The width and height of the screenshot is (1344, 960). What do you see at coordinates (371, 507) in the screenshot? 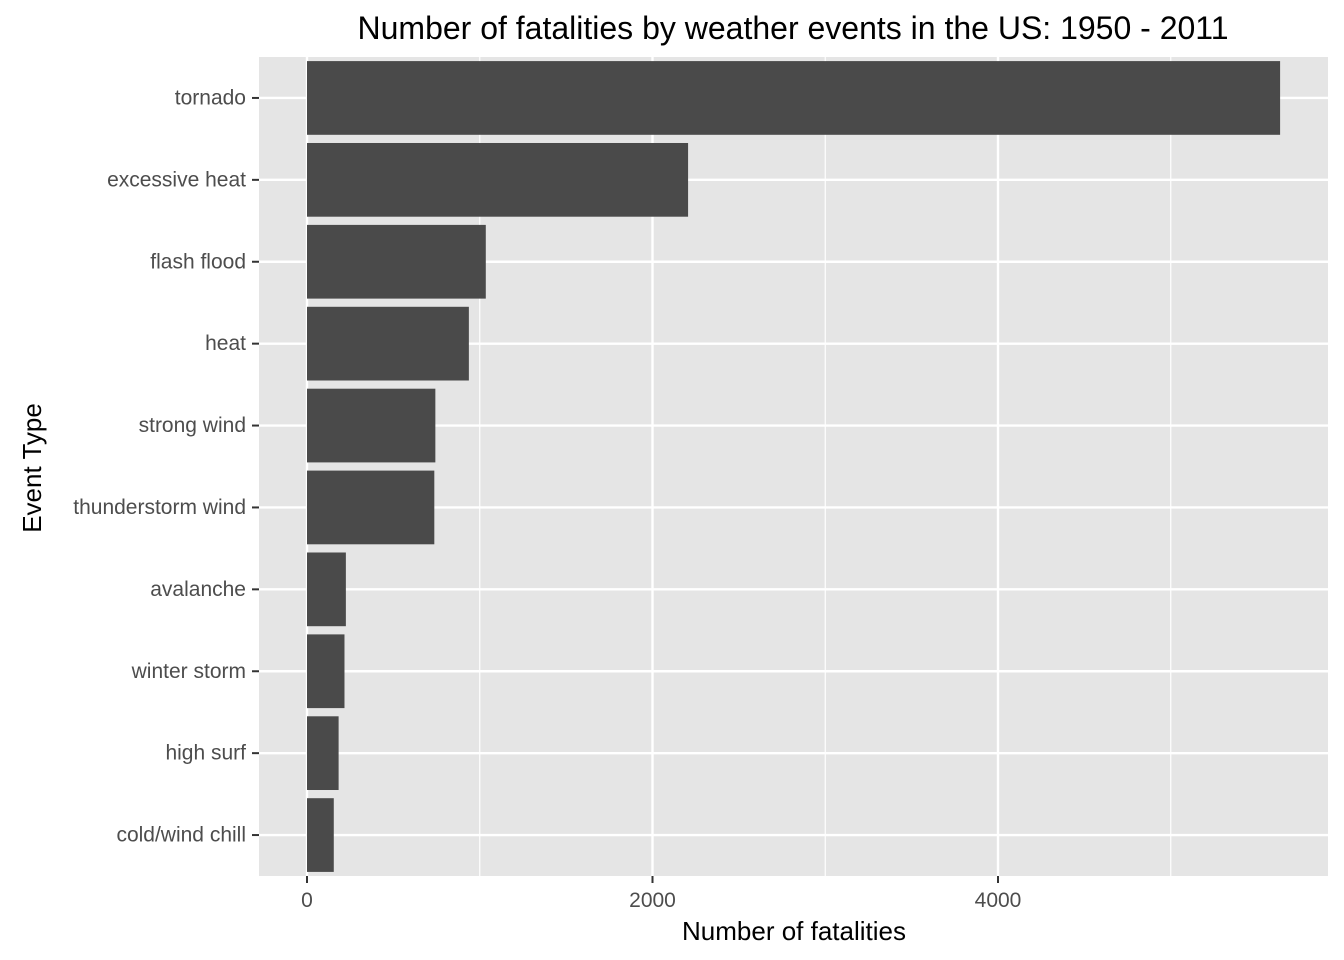
I see `bar-thunderstorm-wind` at bounding box center [371, 507].